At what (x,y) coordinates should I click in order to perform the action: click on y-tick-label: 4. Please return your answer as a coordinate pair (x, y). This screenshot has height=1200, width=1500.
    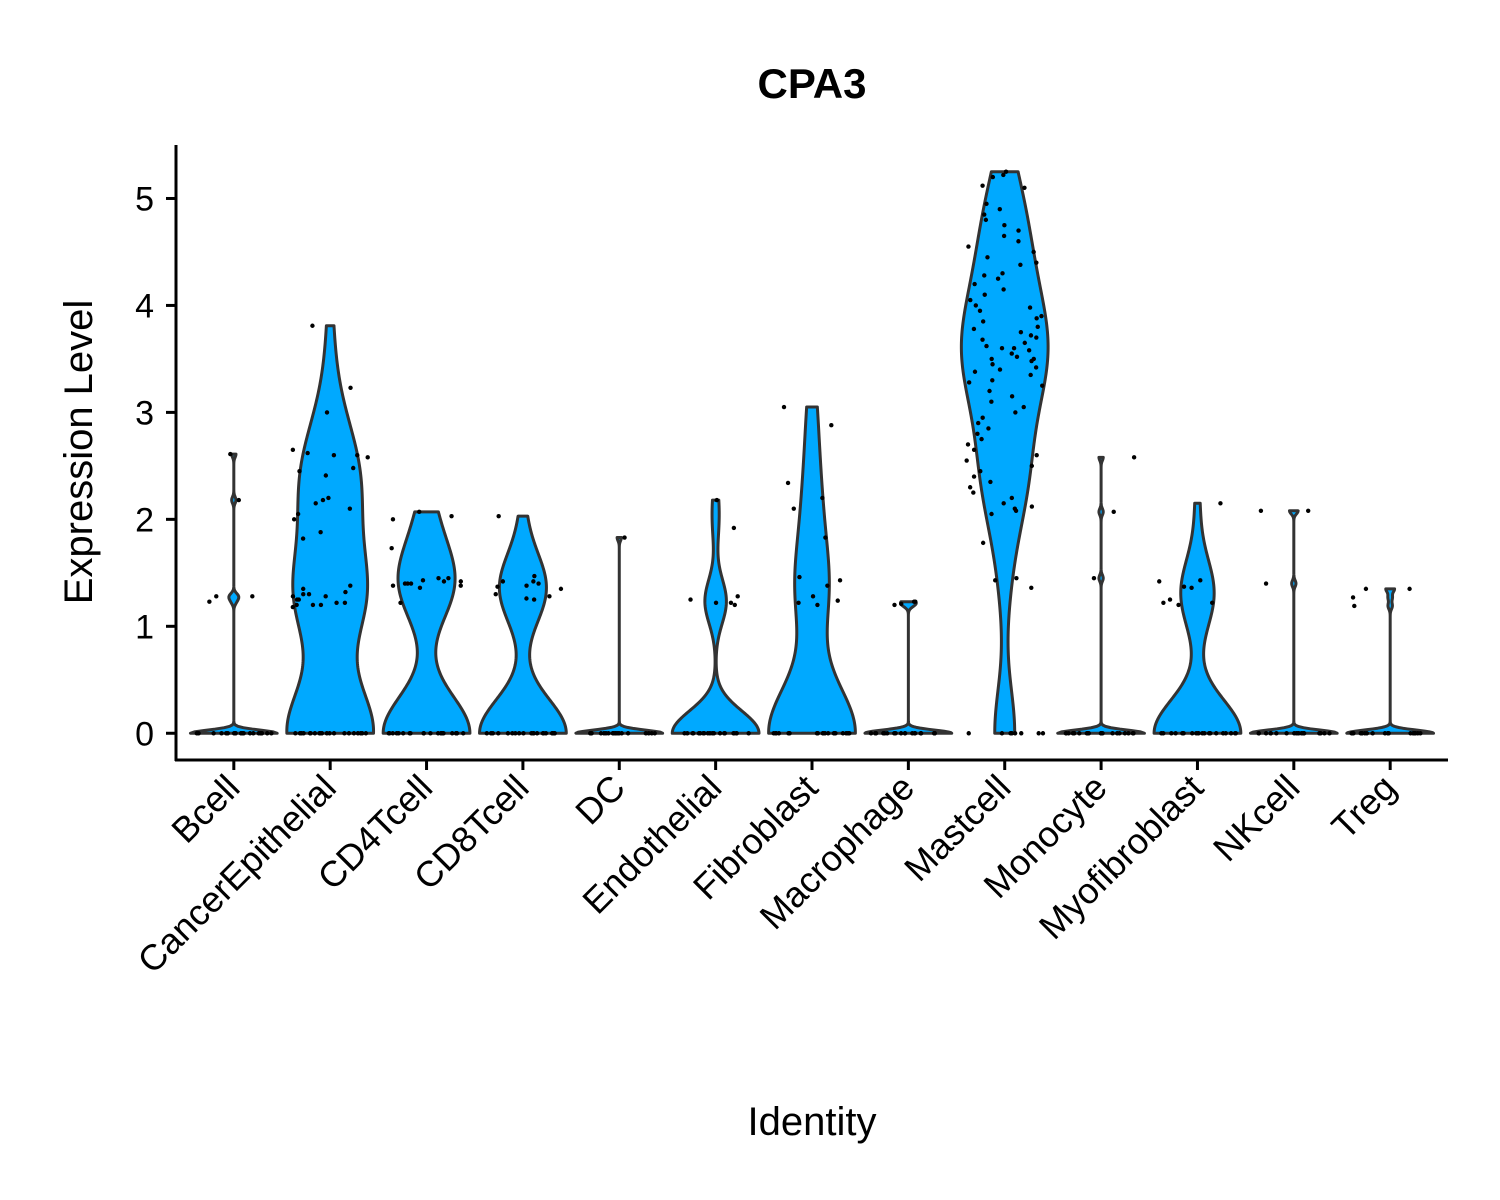
    Looking at the image, I should click on (144, 306).